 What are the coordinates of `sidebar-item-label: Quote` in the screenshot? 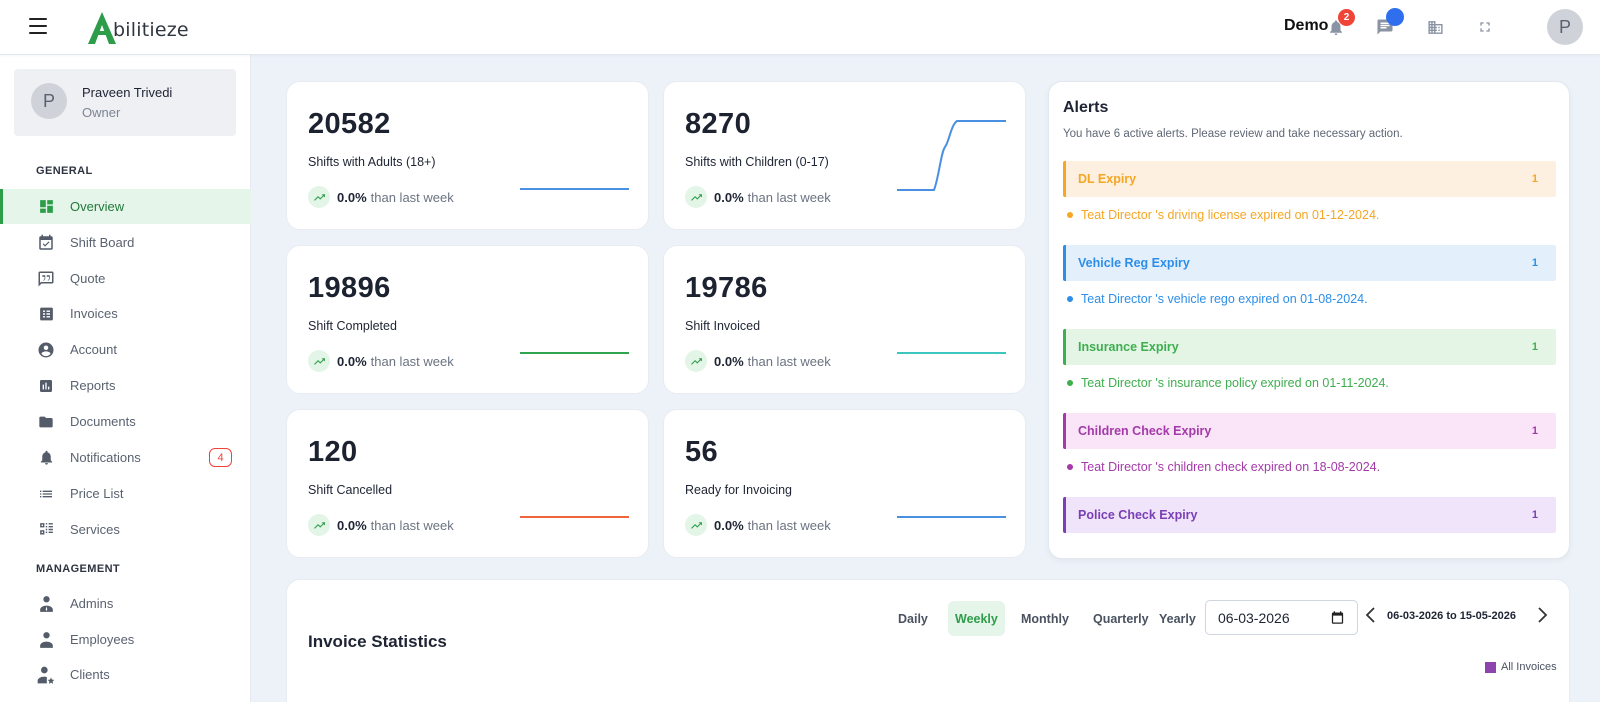 It's located at (88, 278).